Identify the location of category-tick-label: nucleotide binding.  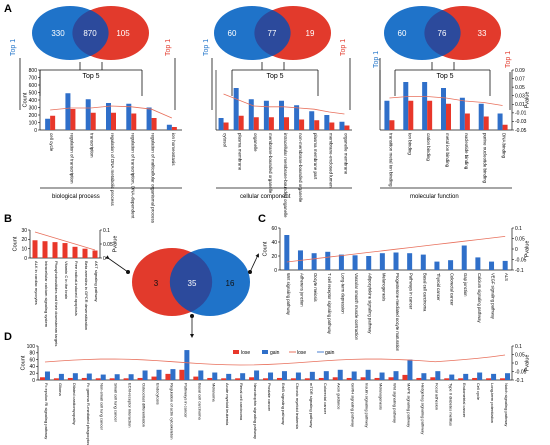
(466, 151).